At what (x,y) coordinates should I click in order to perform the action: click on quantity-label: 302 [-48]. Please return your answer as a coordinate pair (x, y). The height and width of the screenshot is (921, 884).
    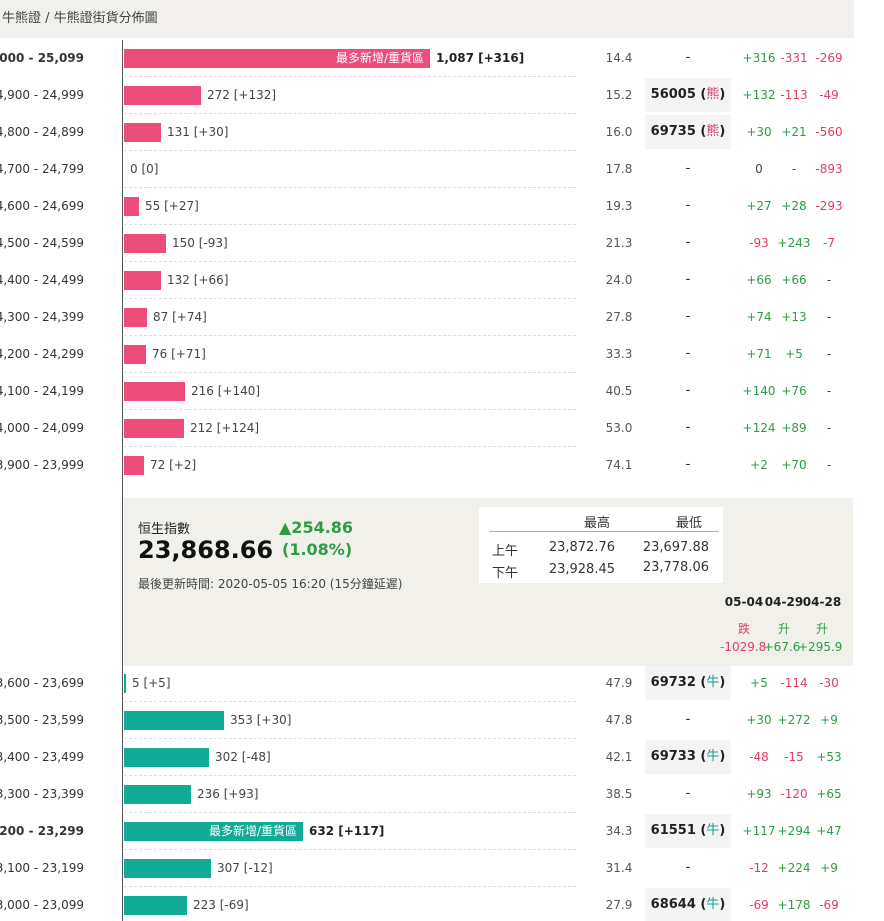
    Looking at the image, I should click on (243, 757).